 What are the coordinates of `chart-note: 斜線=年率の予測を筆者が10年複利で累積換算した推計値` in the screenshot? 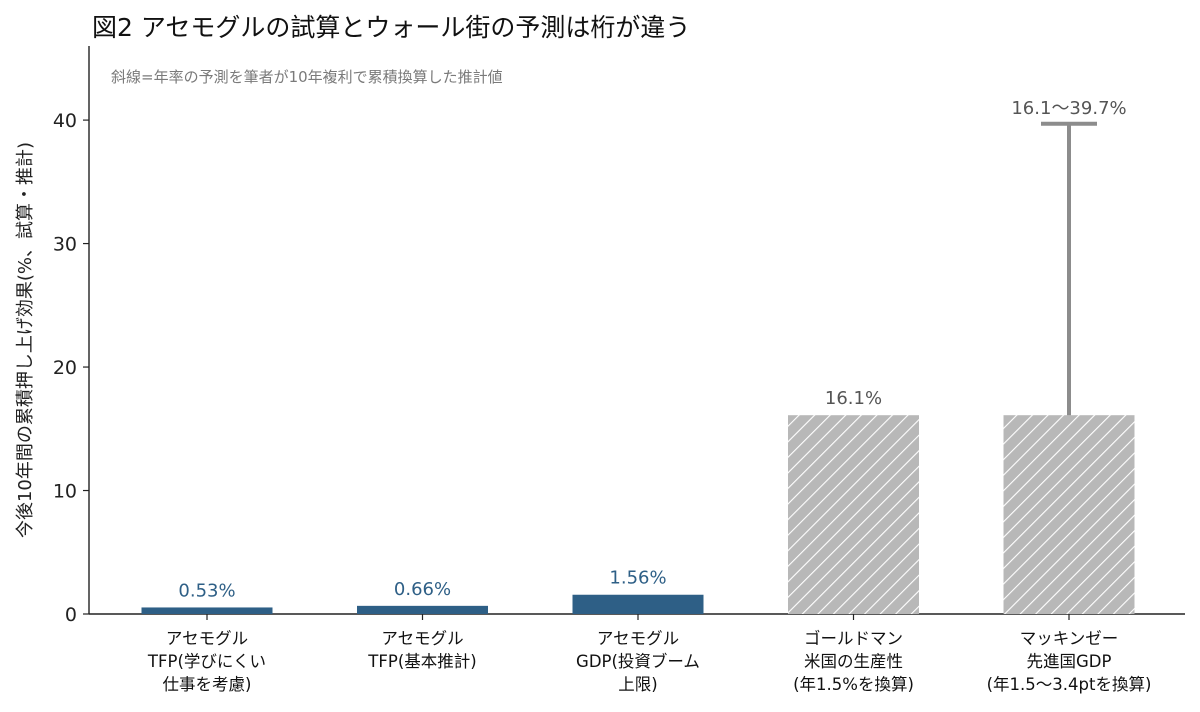 It's located at (307, 77).